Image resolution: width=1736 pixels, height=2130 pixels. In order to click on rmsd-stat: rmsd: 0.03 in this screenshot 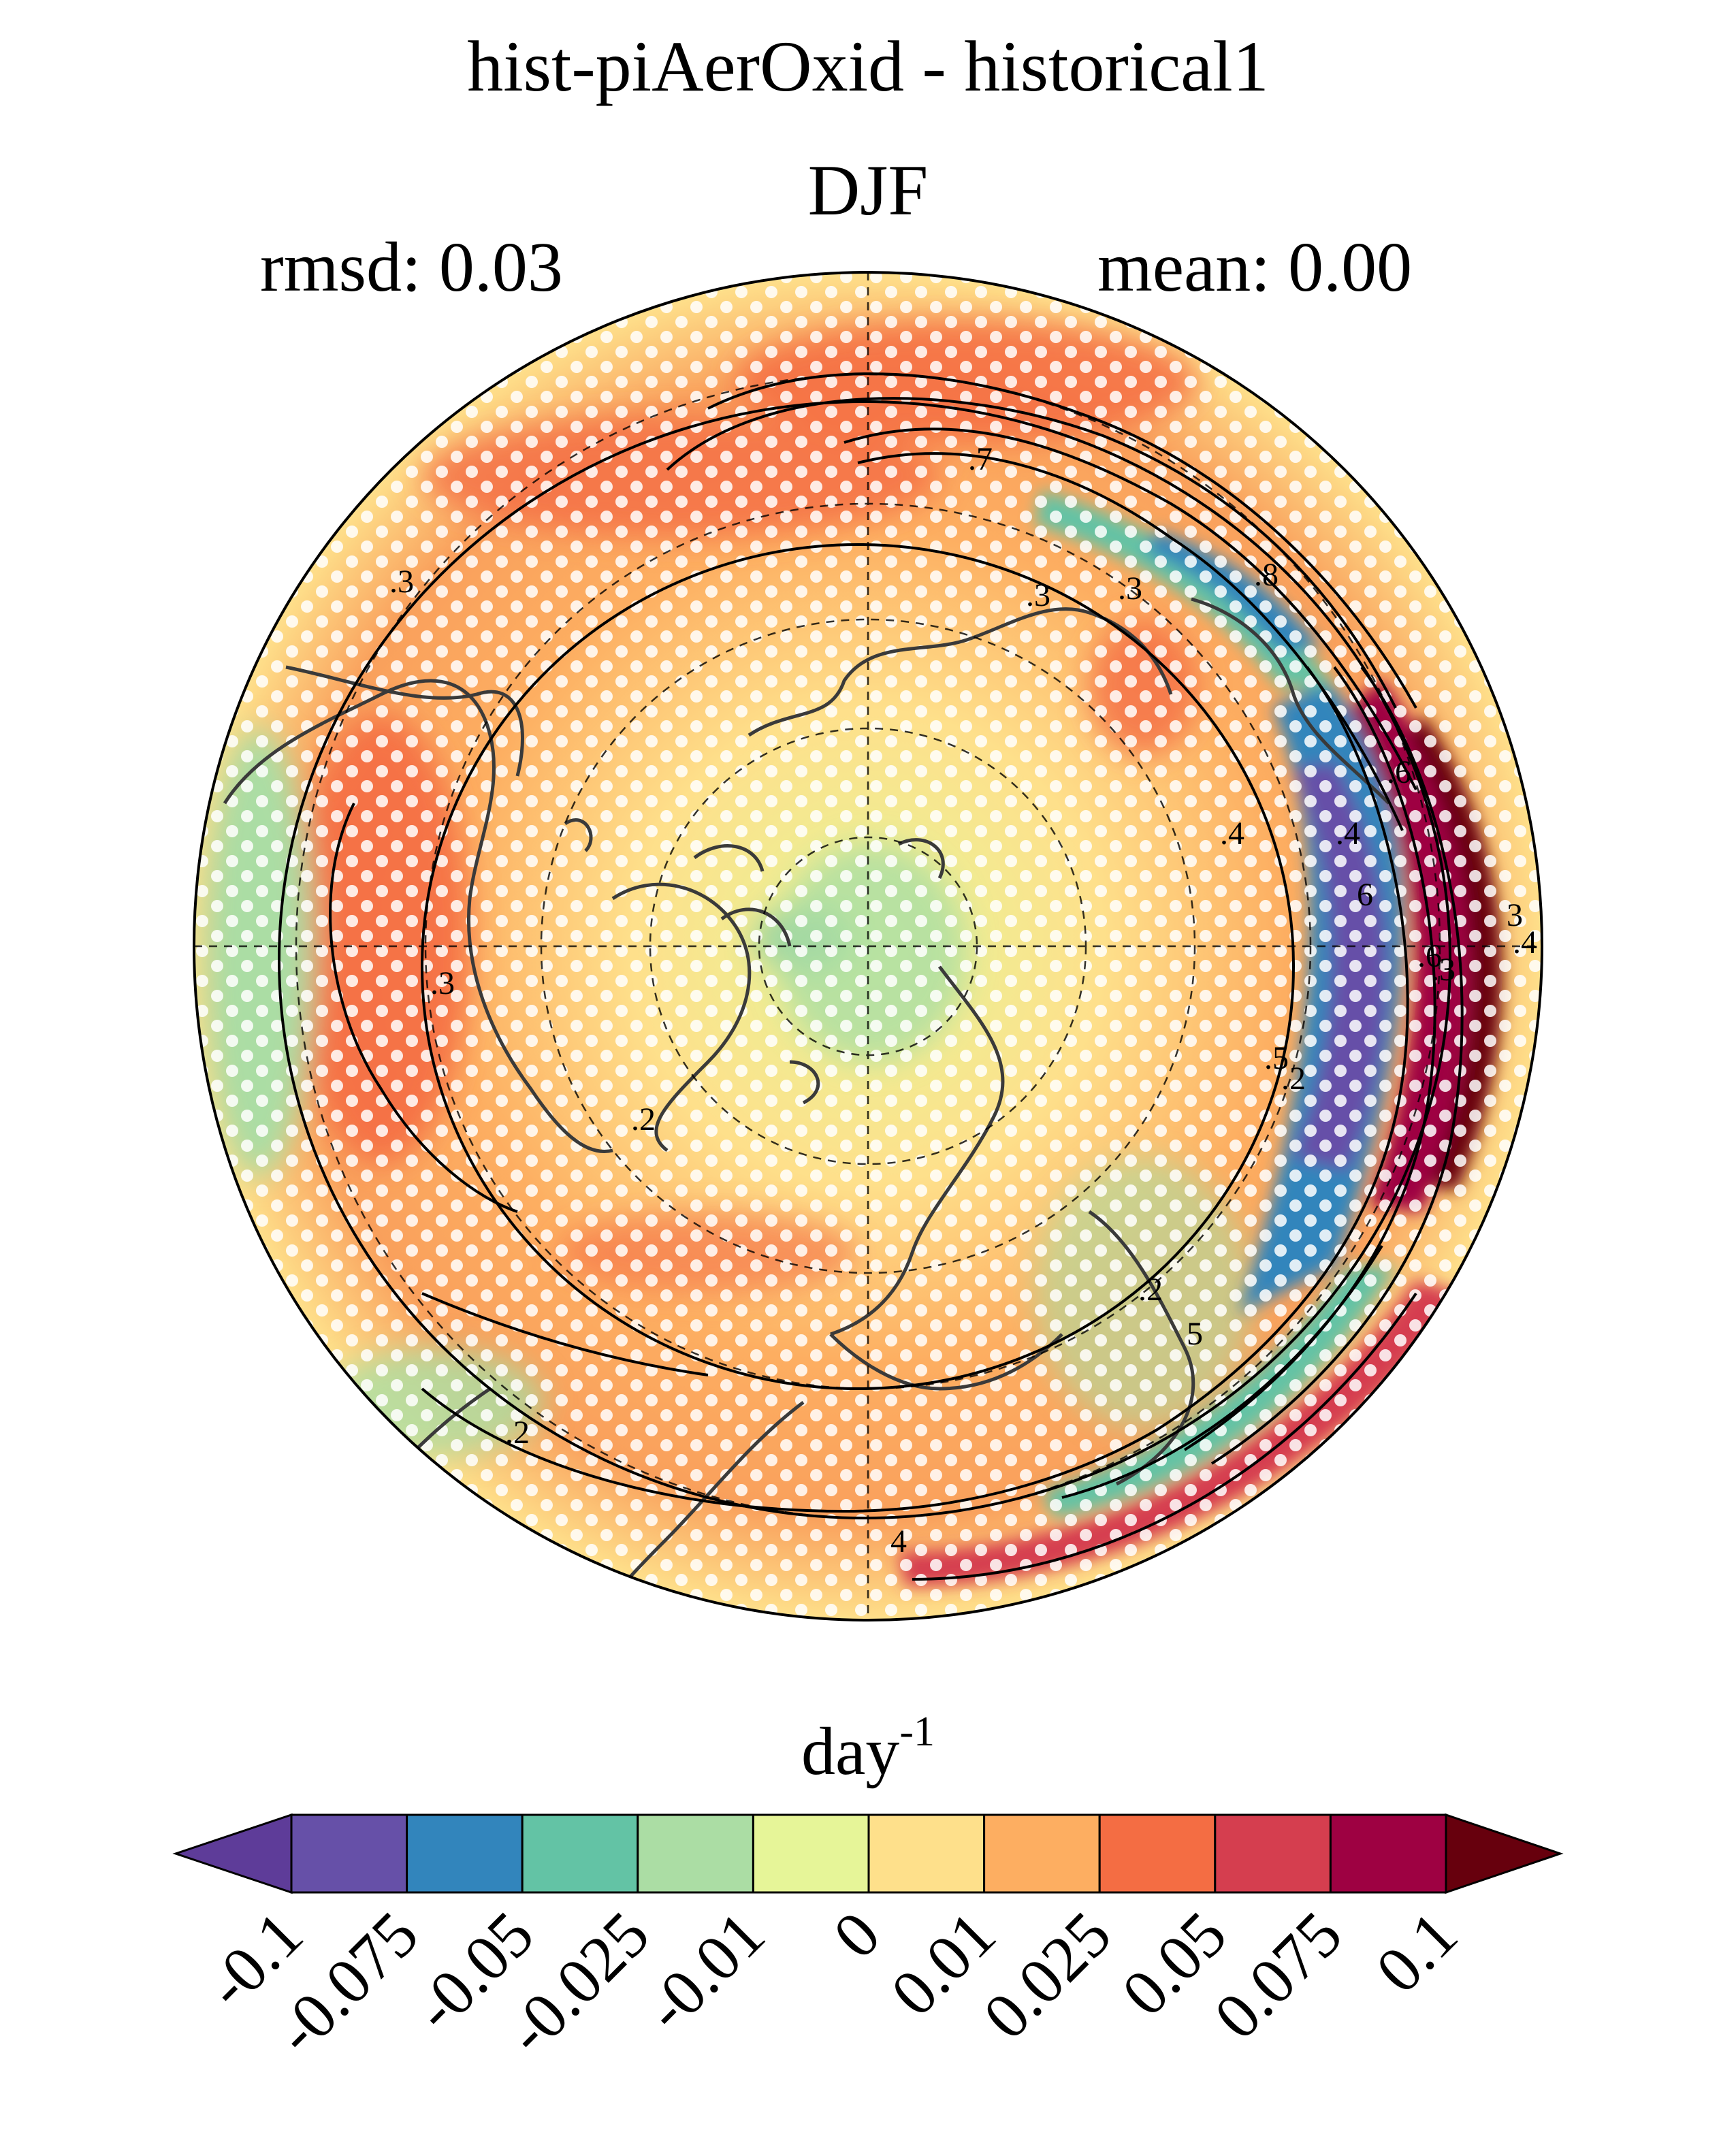, I will do `click(411, 267)`.